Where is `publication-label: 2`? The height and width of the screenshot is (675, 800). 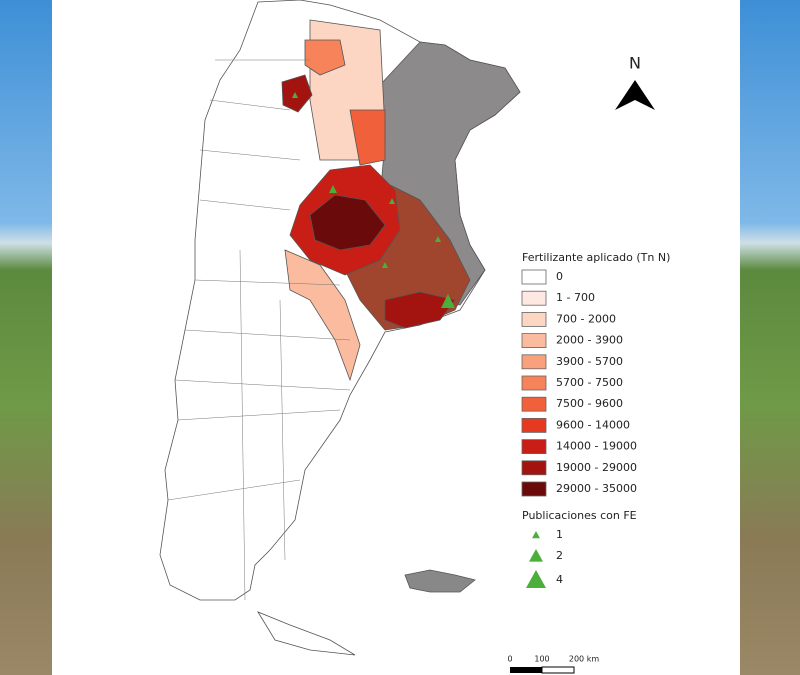
publication-label: 2 is located at coordinates (559, 555).